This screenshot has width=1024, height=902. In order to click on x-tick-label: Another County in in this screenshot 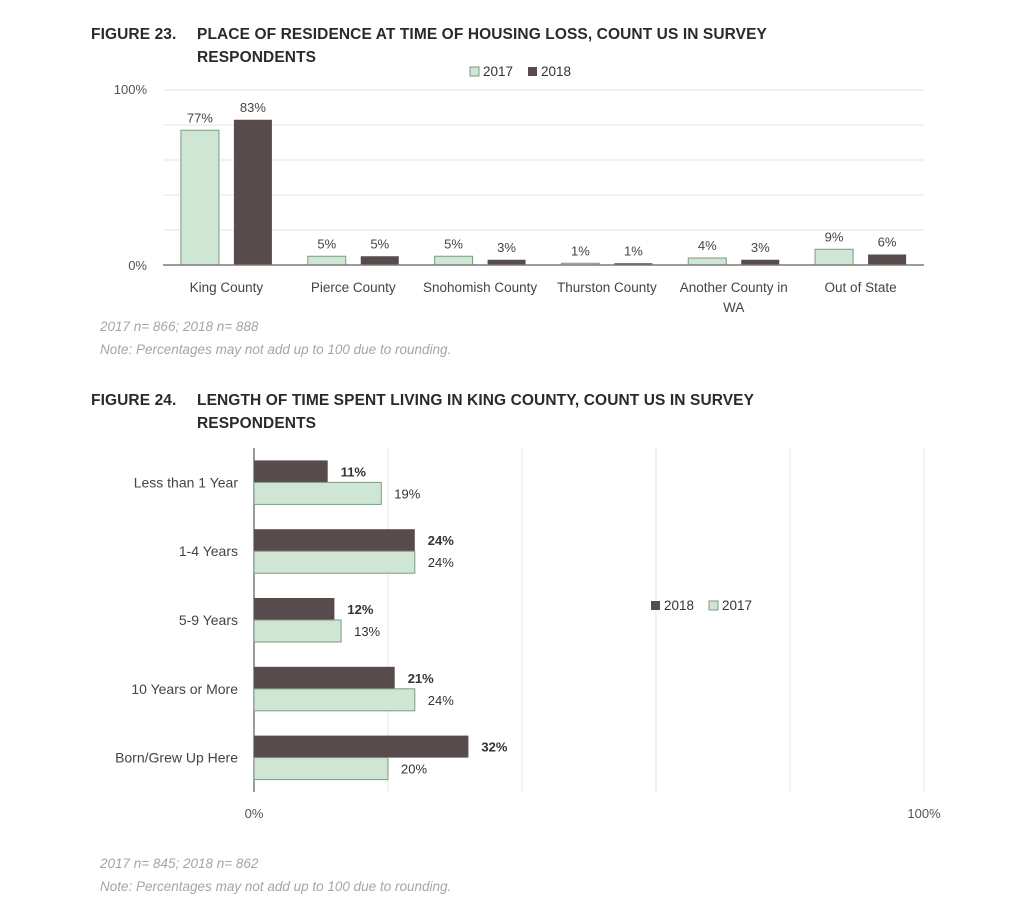, I will do `click(734, 287)`.